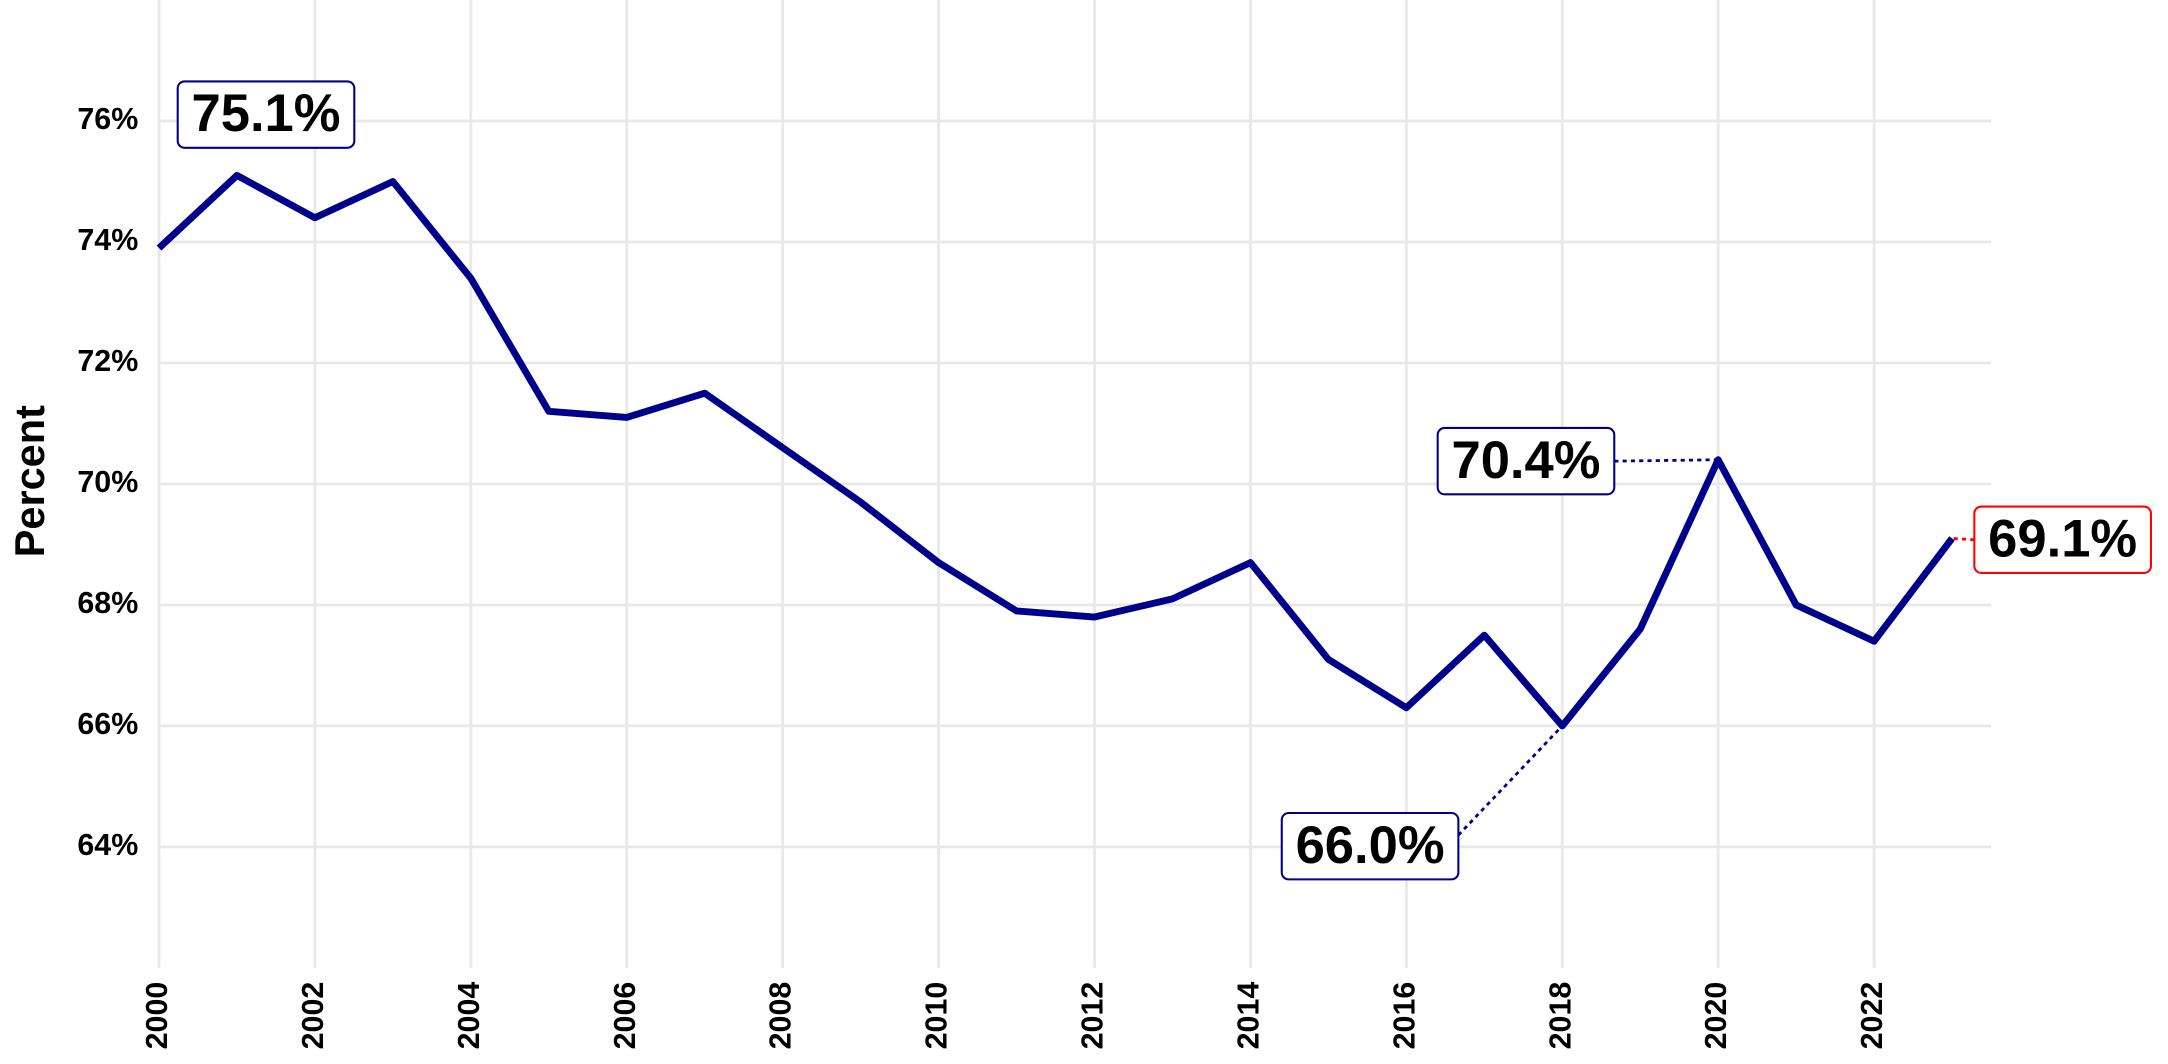 Image resolution: width=2168 pixels, height=1064 pixels. What do you see at coordinates (107, 482) in the screenshot?
I see `y-tick-label: 70%` at bounding box center [107, 482].